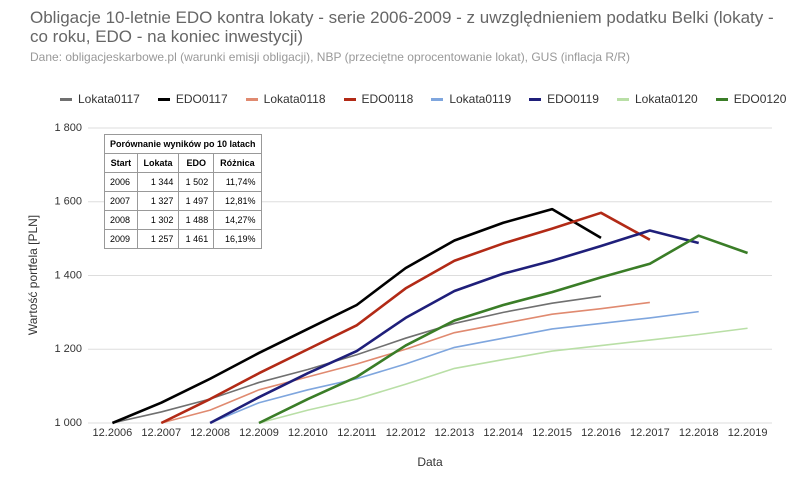 This screenshot has width=800, height=495. What do you see at coordinates (308, 433) in the screenshot?
I see `x-tick-label: 12.2010` at bounding box center [308, 433].